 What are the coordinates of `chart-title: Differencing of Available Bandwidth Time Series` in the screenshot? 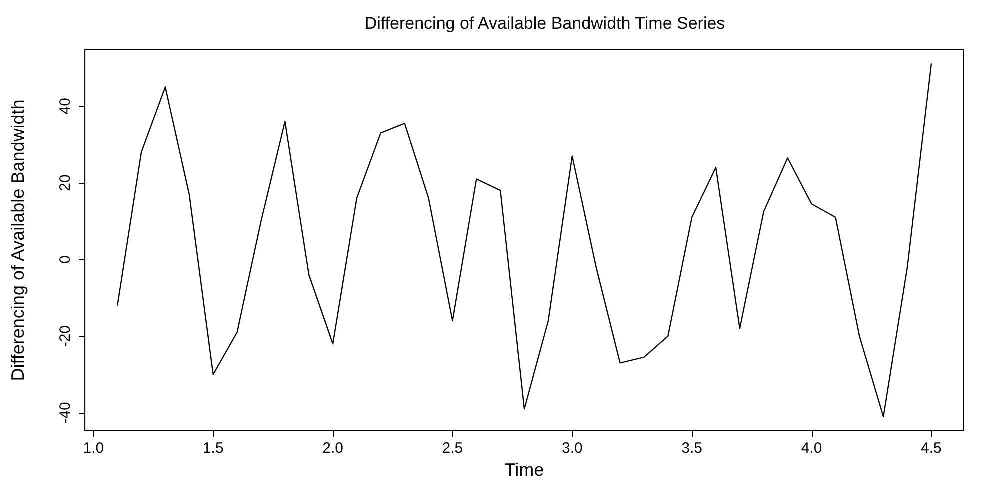 It's located at (545, 23).